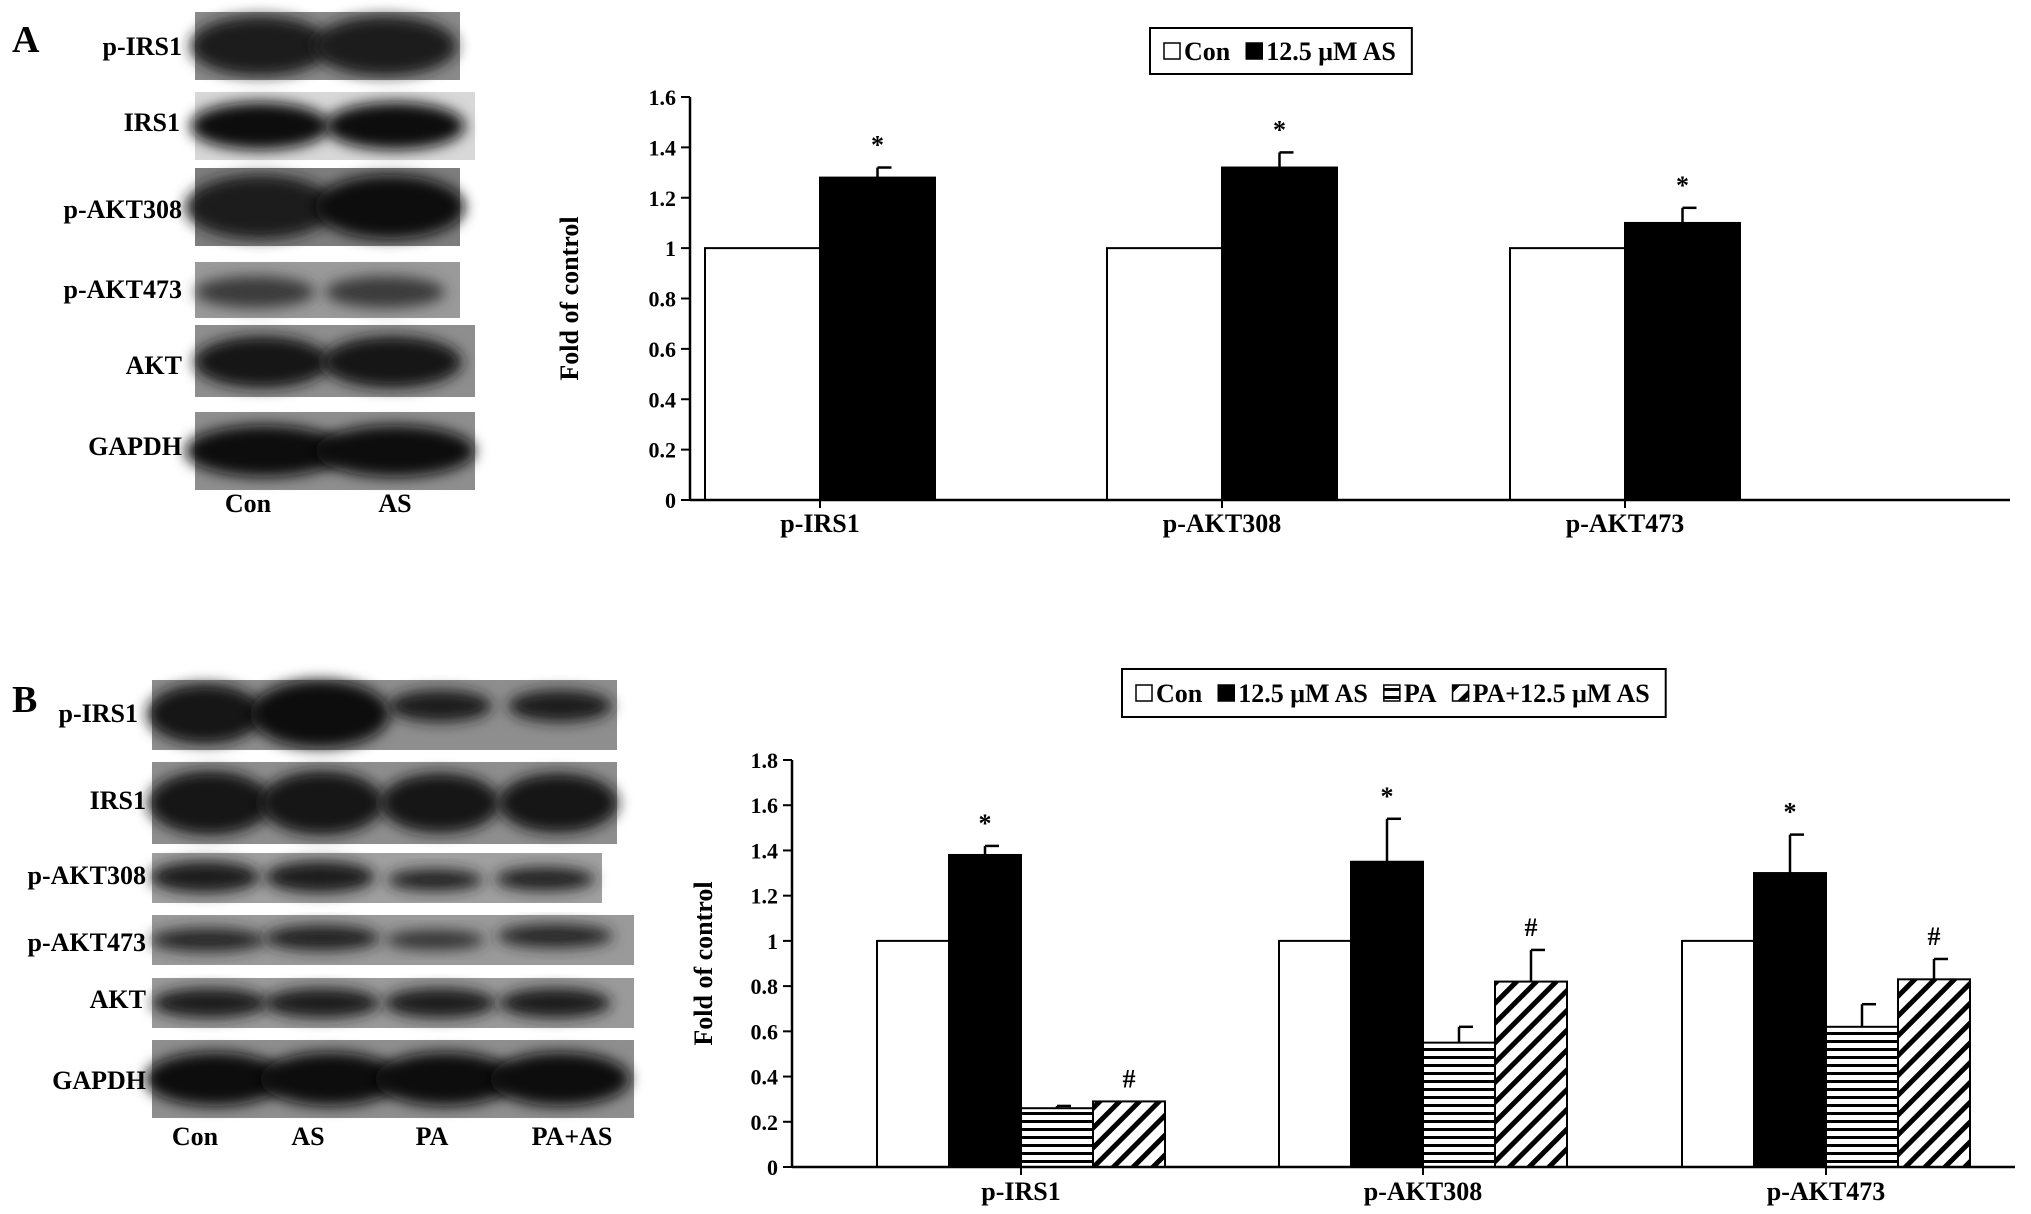 The width and height of the screenshot is (2031, 1214). What do you see at coordinates (26, 40) in the screenshot?
I see `panel-a-letter: A` at bounding box center [26, 40].